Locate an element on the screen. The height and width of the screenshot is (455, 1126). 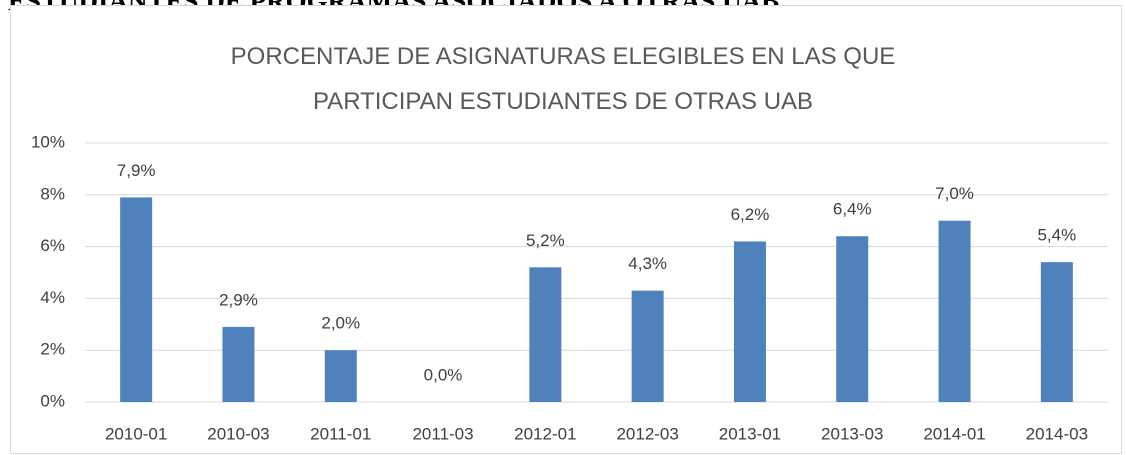
data-label: 7,0% is located at coordinates (954, 193).